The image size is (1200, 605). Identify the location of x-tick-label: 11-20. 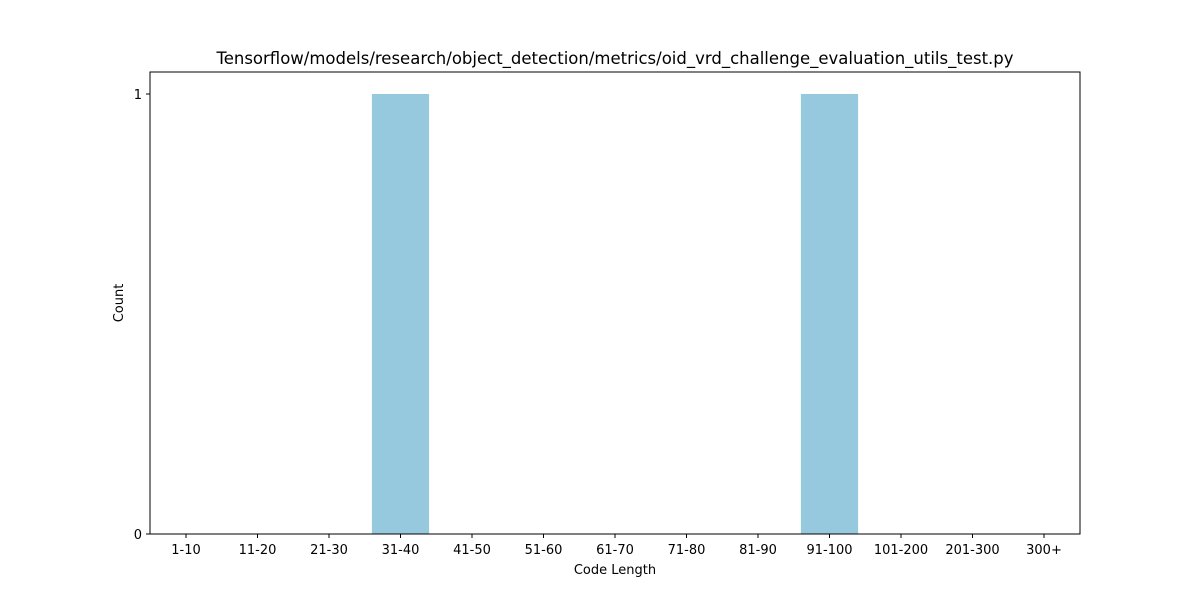
(258, 550).